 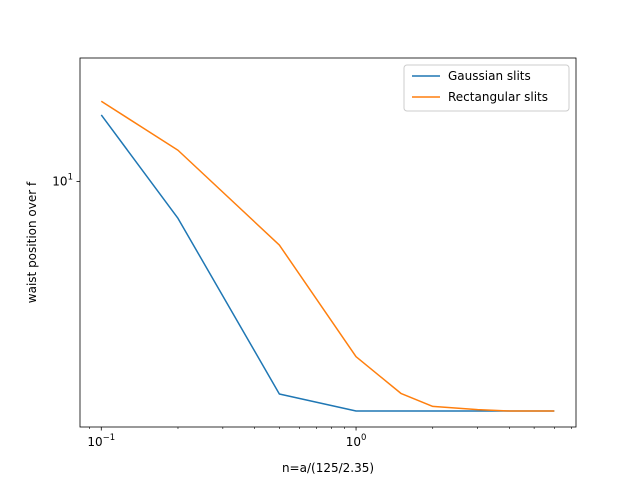 What do you see at coordinates (101, 441) in the screenshot?
I see `x-tick-label: 10⁻¹` at bounding box center [101, 441].